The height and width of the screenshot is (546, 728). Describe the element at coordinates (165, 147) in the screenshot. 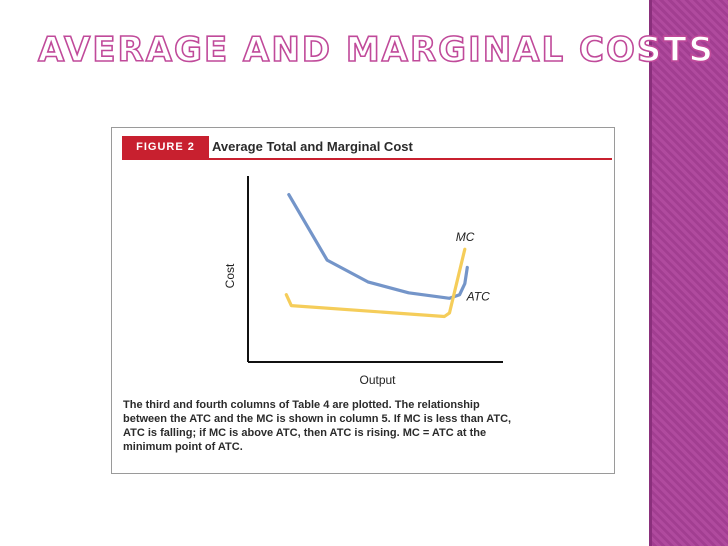

I see `figure-badge: FIGURE 2` at that location.